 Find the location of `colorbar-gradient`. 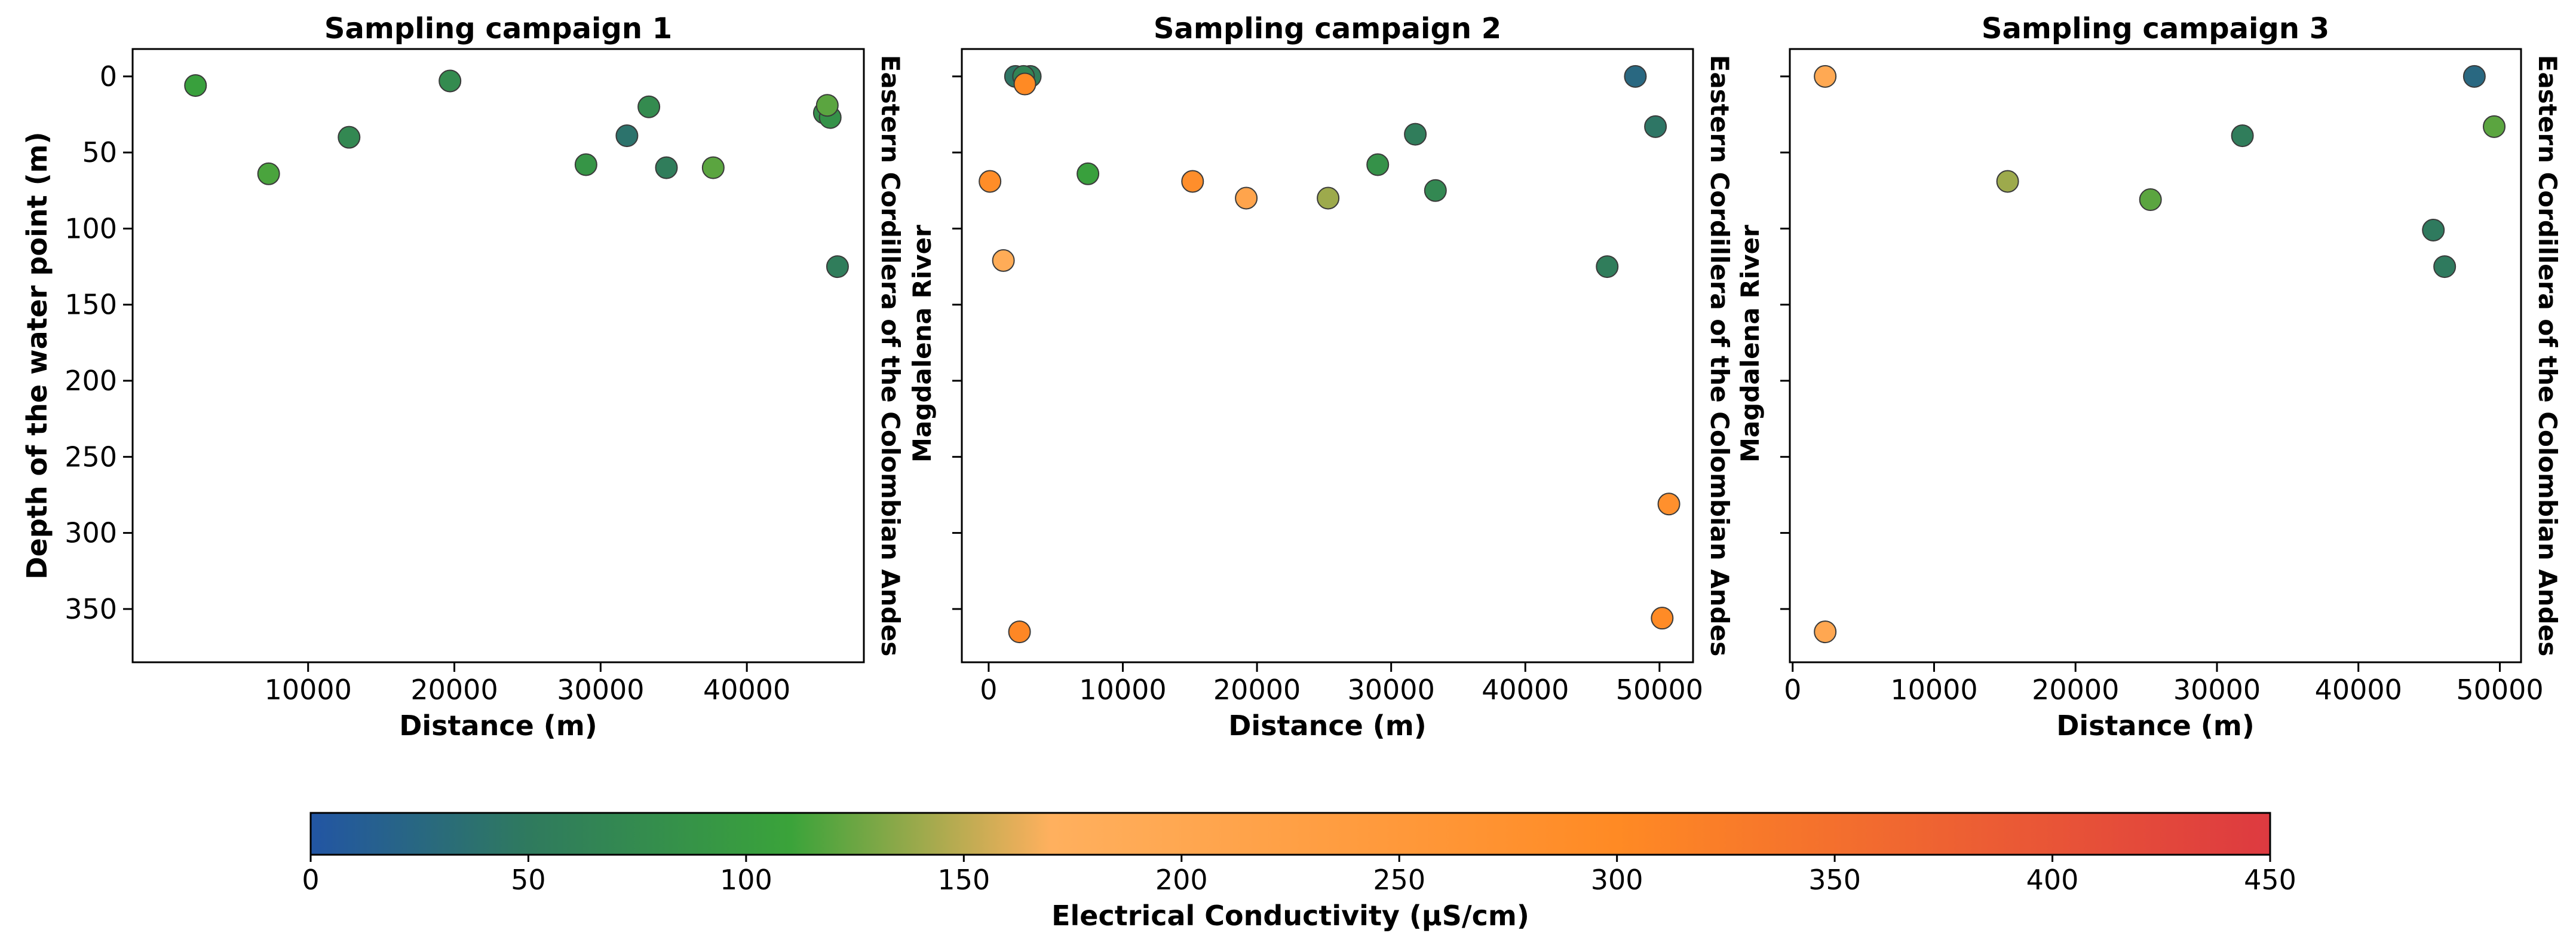

colorbar-gradient is located at coordinates (1290, 834).